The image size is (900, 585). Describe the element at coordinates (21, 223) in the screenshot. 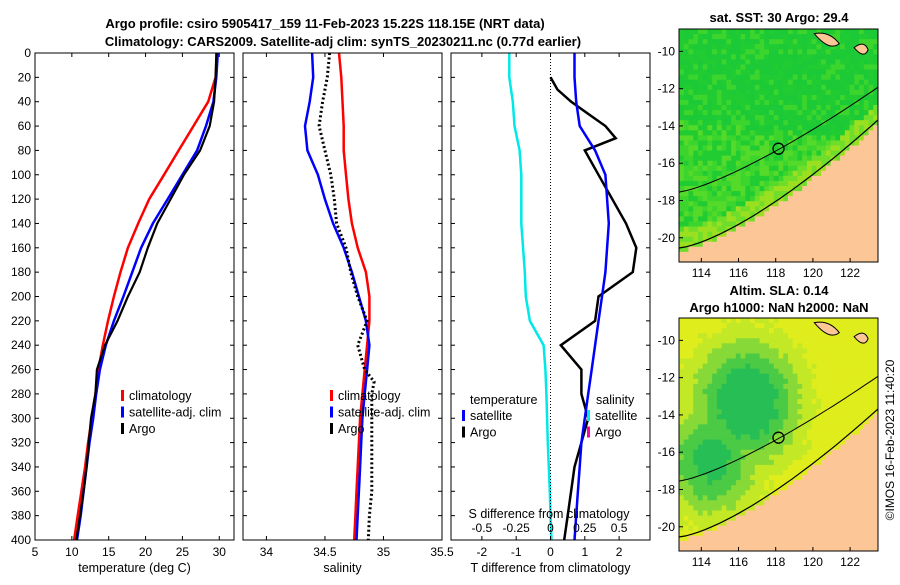

I see `y-tick-label: 140` at that location.